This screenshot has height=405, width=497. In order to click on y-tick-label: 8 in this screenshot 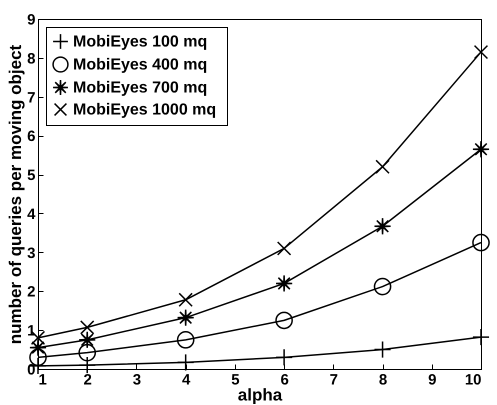, I will do `click(31, 59)`.